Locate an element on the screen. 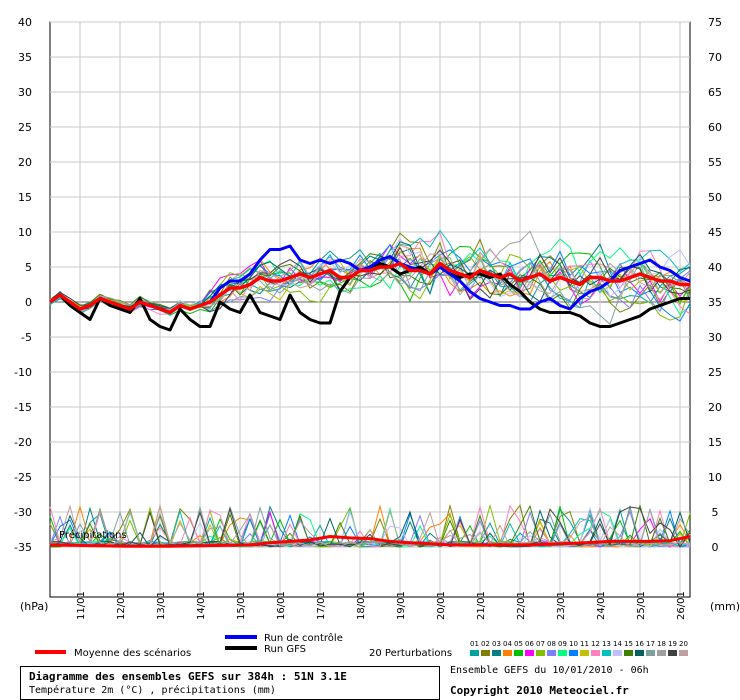 Image resolution: width=740 pixels, height=700 pixels. copyright: Copyright 2010 Meteociel.fr is located at coordinates (539, 690).